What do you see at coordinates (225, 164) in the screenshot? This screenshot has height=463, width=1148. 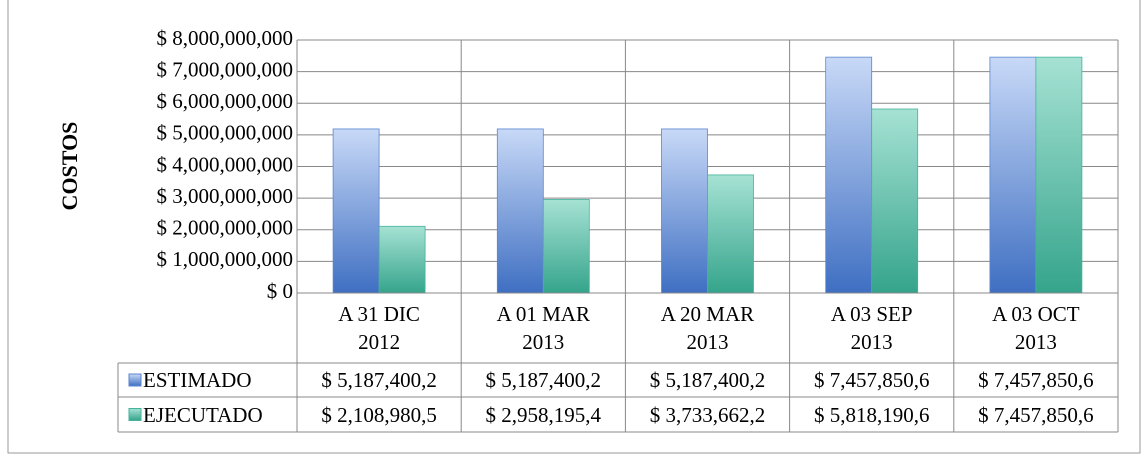 I see `y-tick-label: $ 4,000,000,000` at bounding box center [225, 164].